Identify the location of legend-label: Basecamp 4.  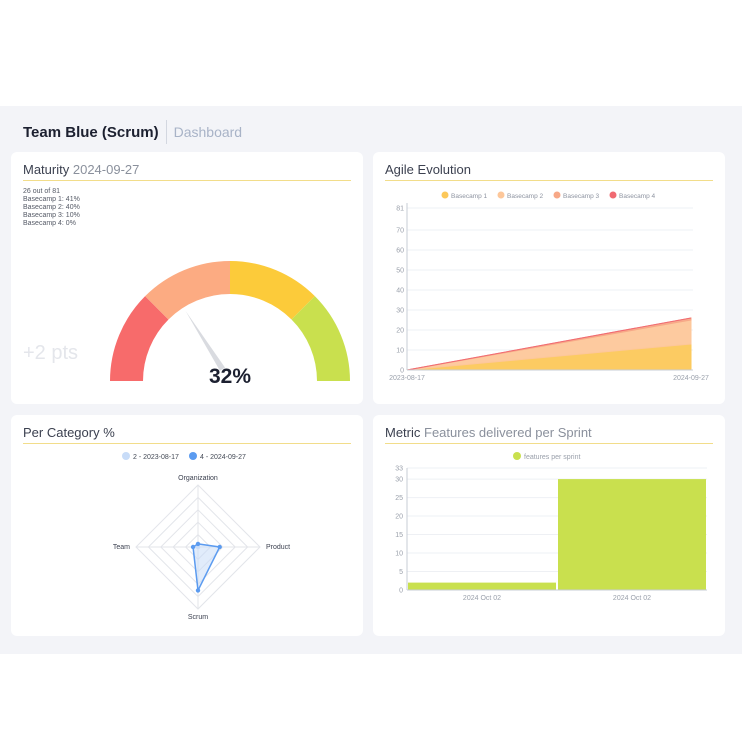
(637, 196).